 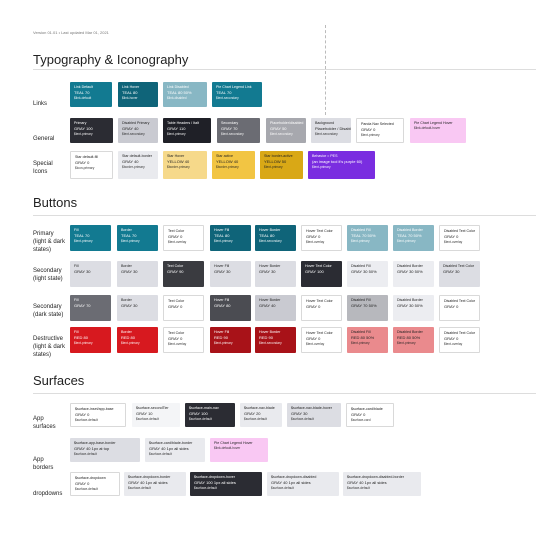 I want to click on swatch-value: YELLOW 50, so click(x=275, y=161).